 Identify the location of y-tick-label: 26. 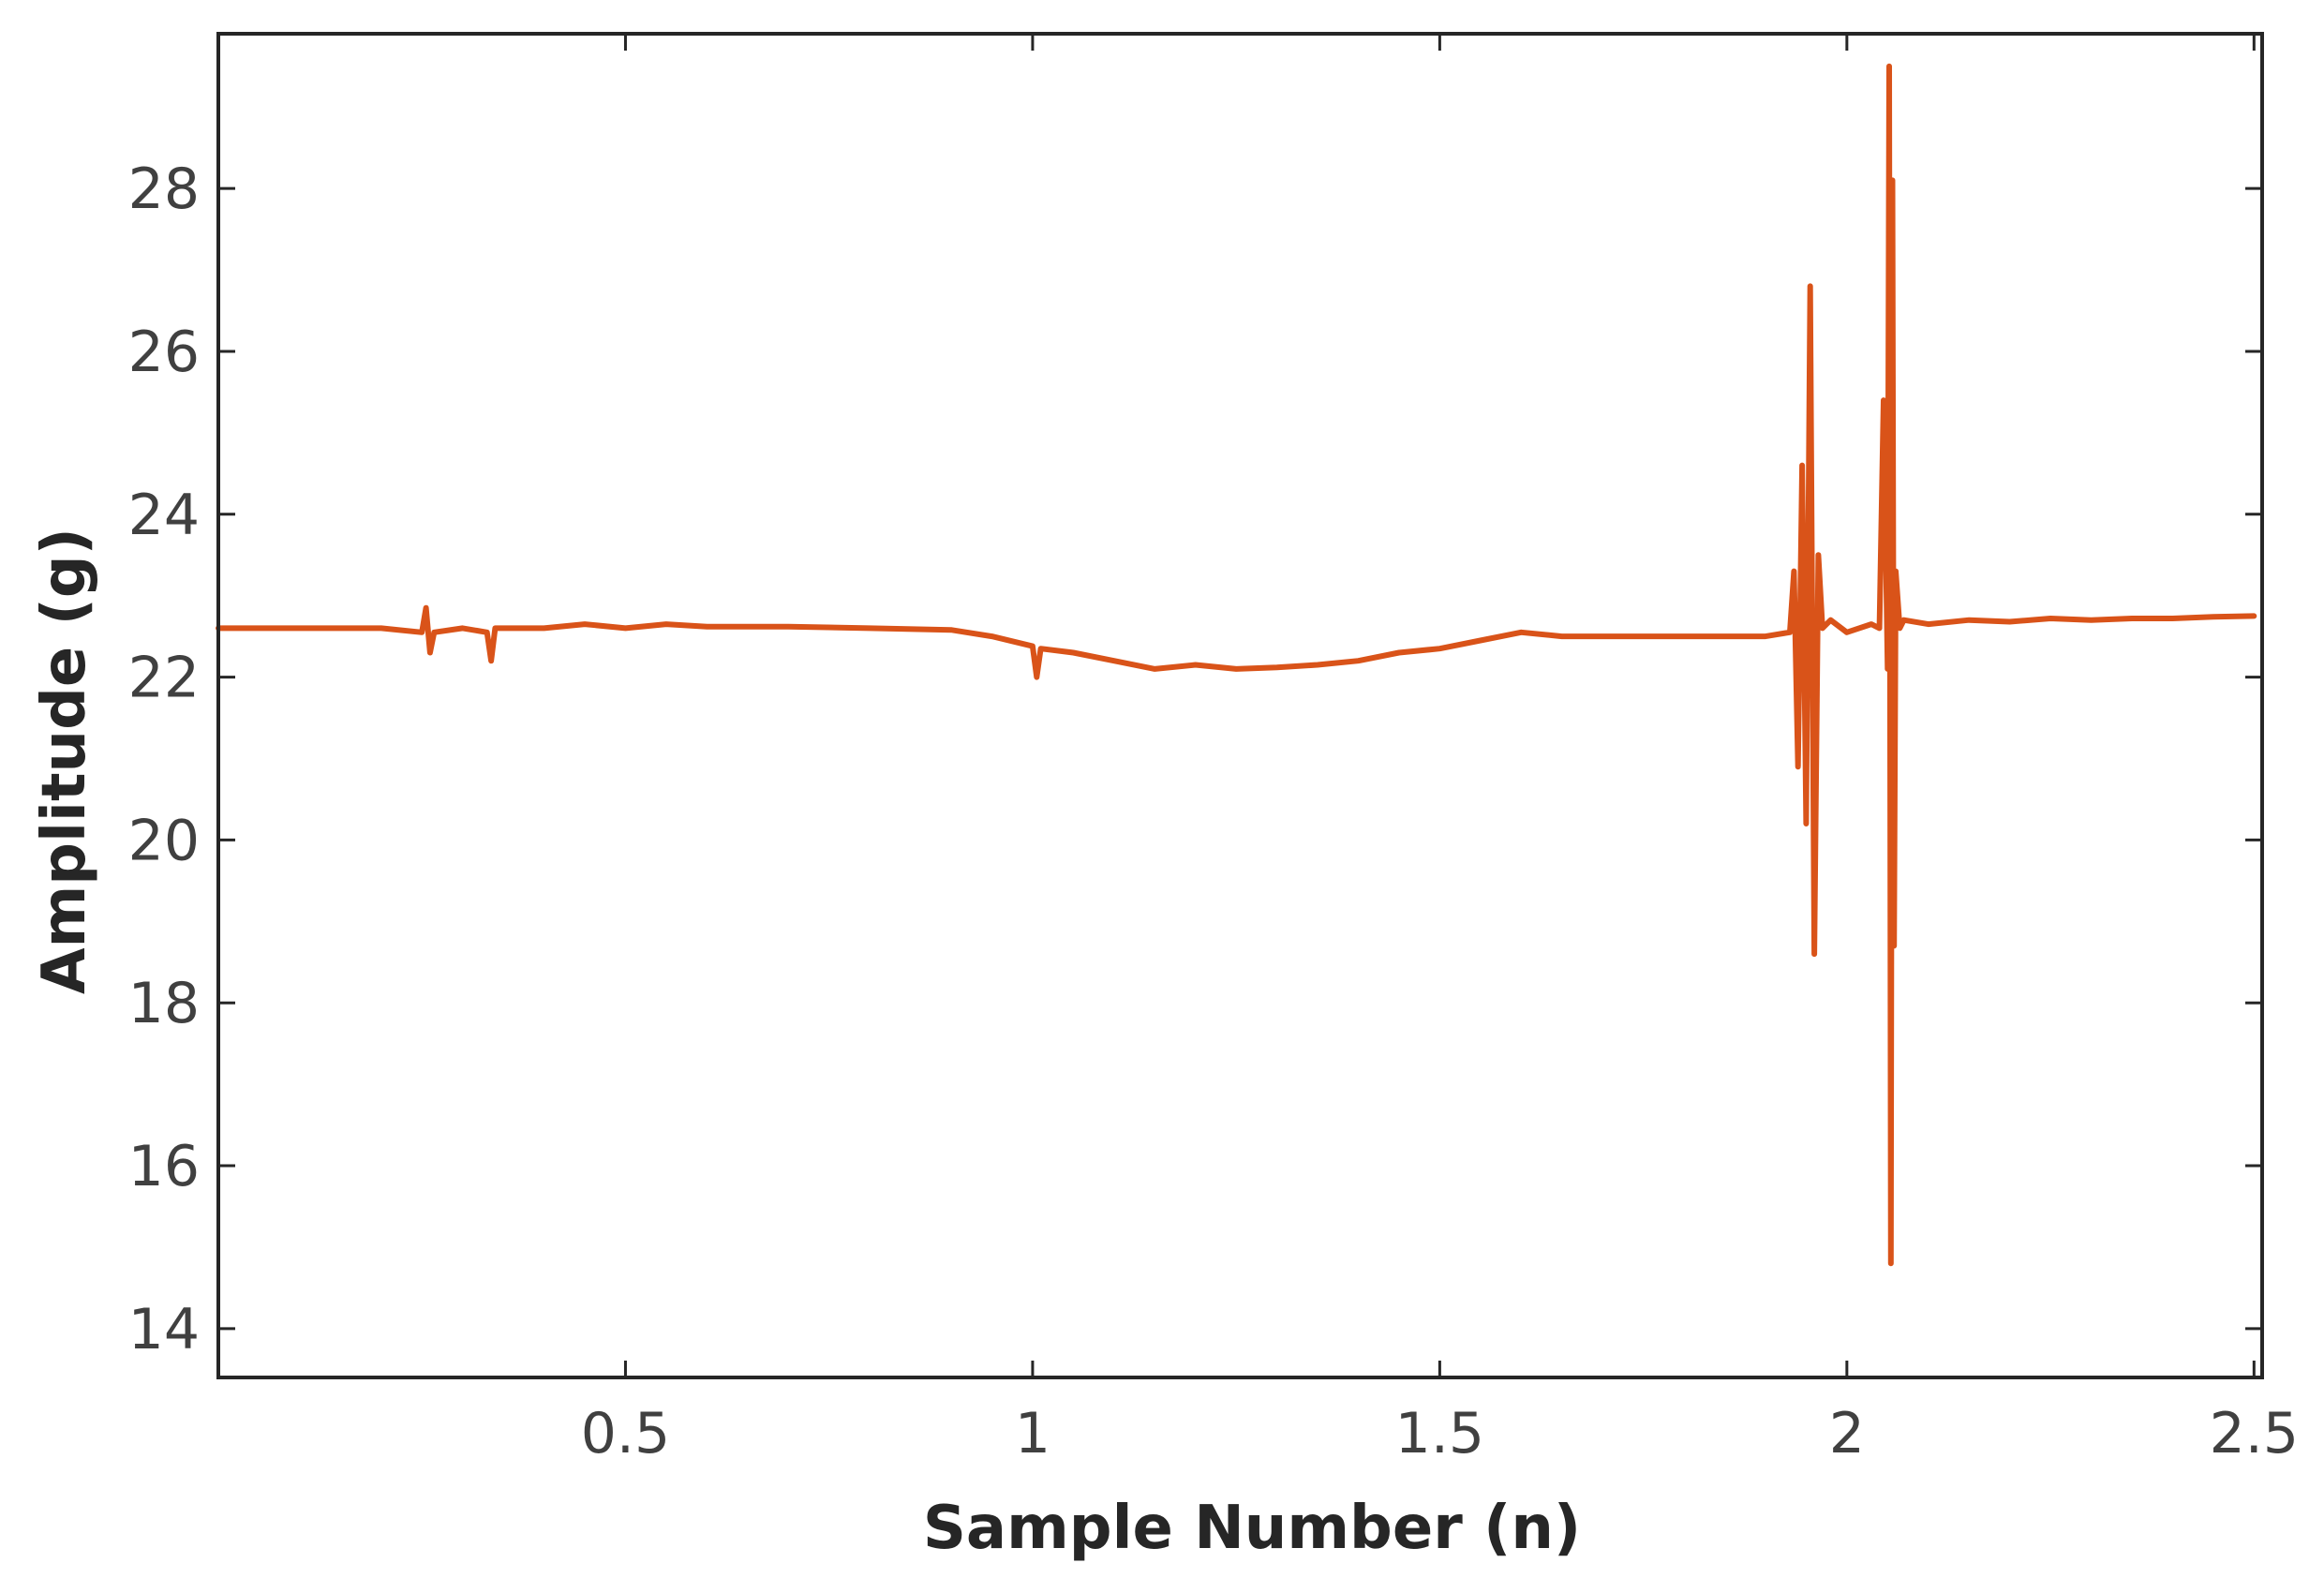
(164, 353).